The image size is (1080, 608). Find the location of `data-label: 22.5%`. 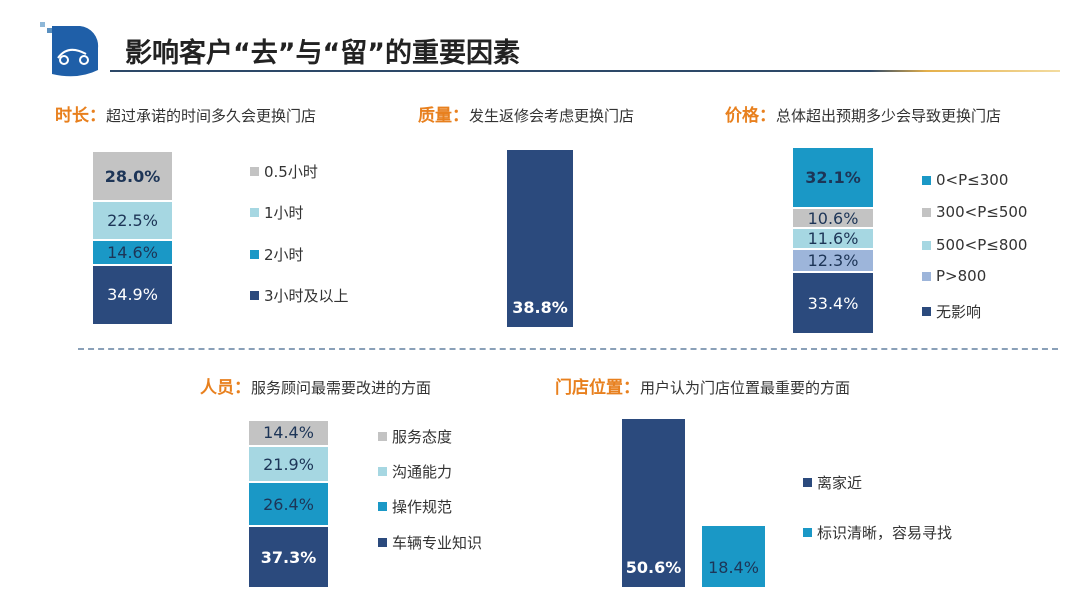

data-label: 22.5% is located at coordinates (132, 220).